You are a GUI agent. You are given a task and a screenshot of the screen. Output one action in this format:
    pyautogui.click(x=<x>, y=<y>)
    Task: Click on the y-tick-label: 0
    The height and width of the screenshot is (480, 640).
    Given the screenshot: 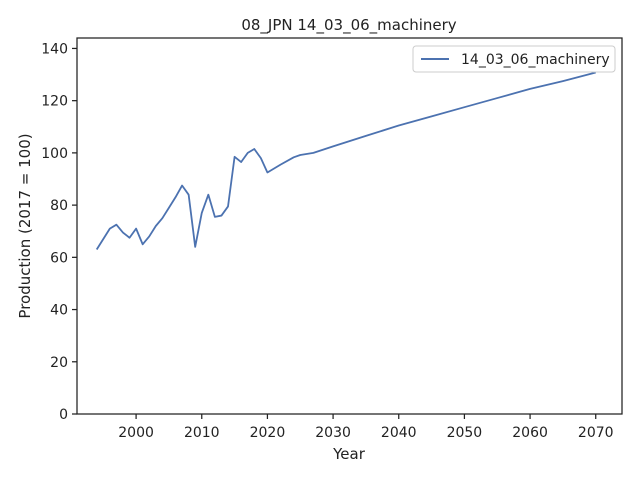 What is the action you would take?
    pyautogui.click(x=63, y=415)
    